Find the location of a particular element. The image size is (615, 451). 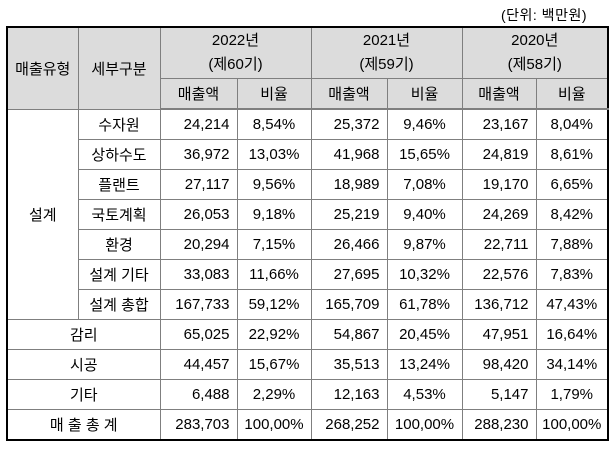

term-label: (제60기) is located at coordinates (235, 64).